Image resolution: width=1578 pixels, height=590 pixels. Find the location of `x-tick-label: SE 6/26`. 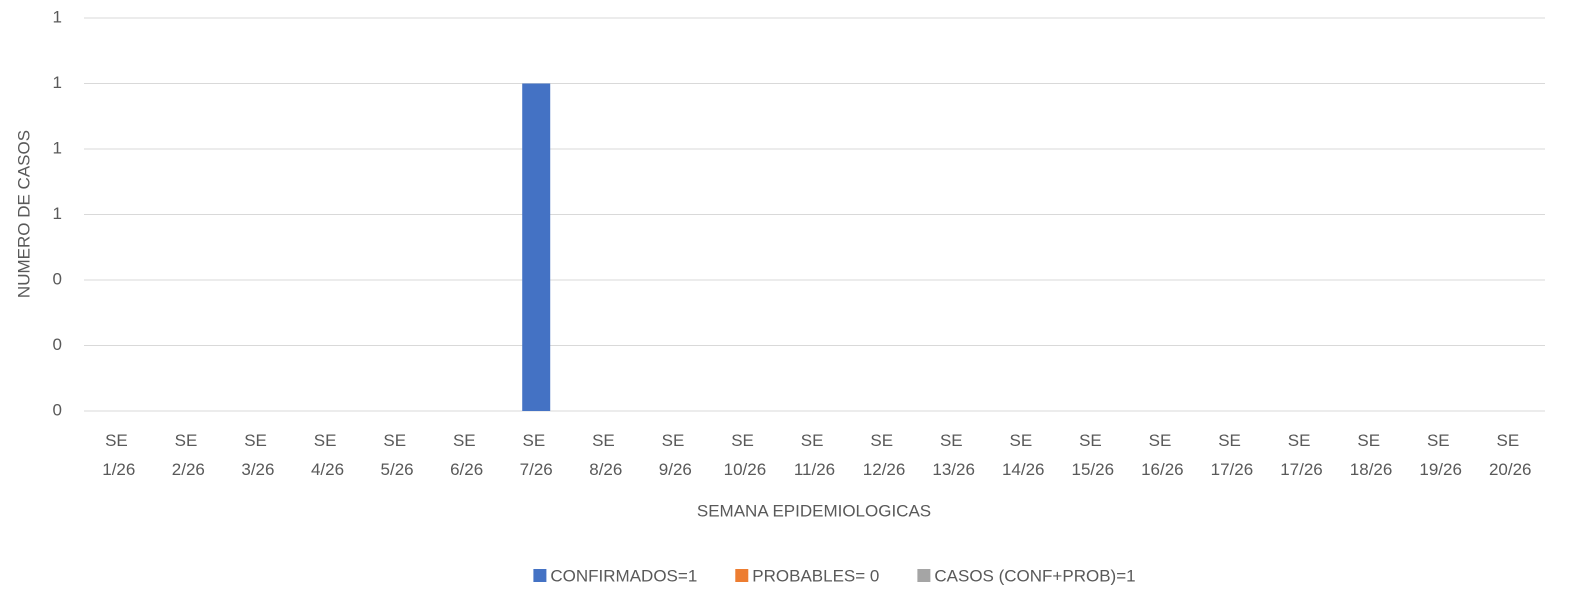

x-tick-label: SE 6/26 is located at coordinates (466, 455).